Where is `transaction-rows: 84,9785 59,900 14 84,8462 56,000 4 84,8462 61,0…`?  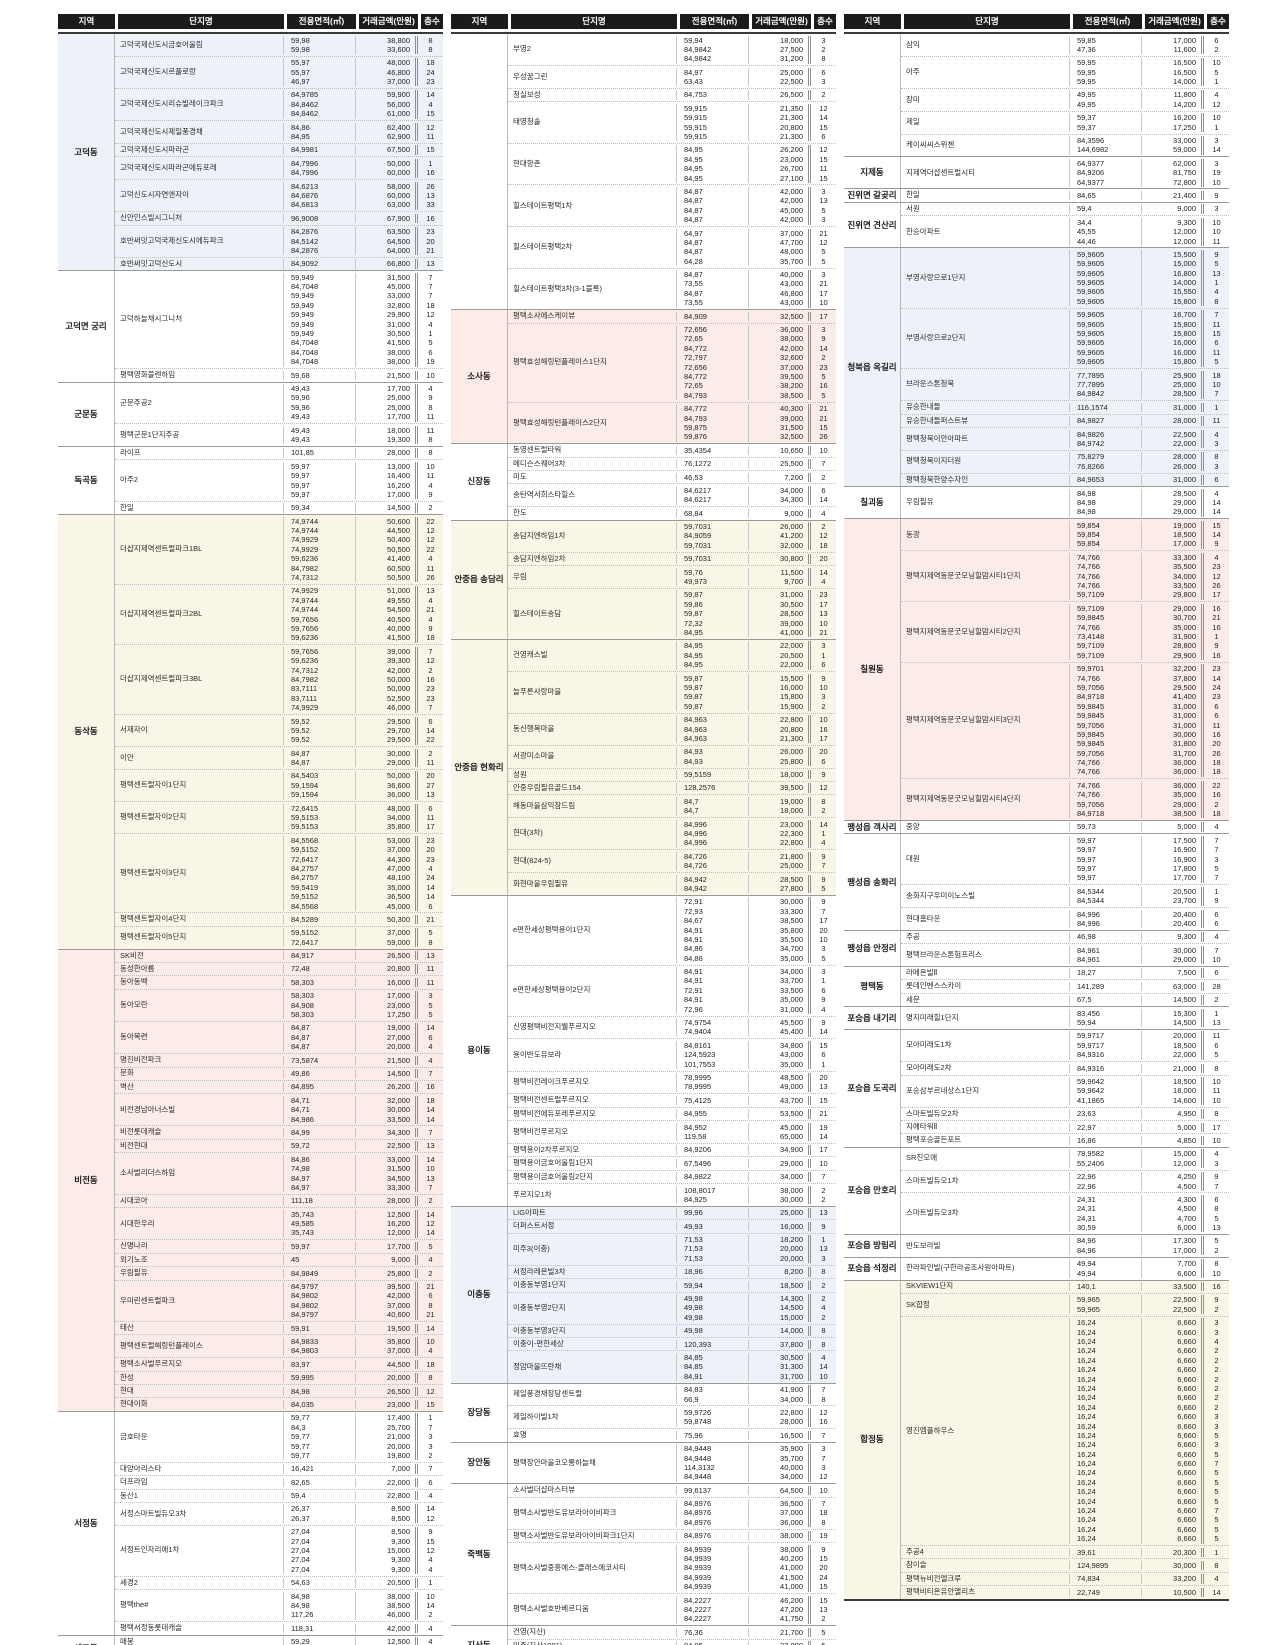
transaction-rows: 84,9785 59,900 14 84,8462 56,000 4 84,8462 61,0… is located at coordinates (363, 104).